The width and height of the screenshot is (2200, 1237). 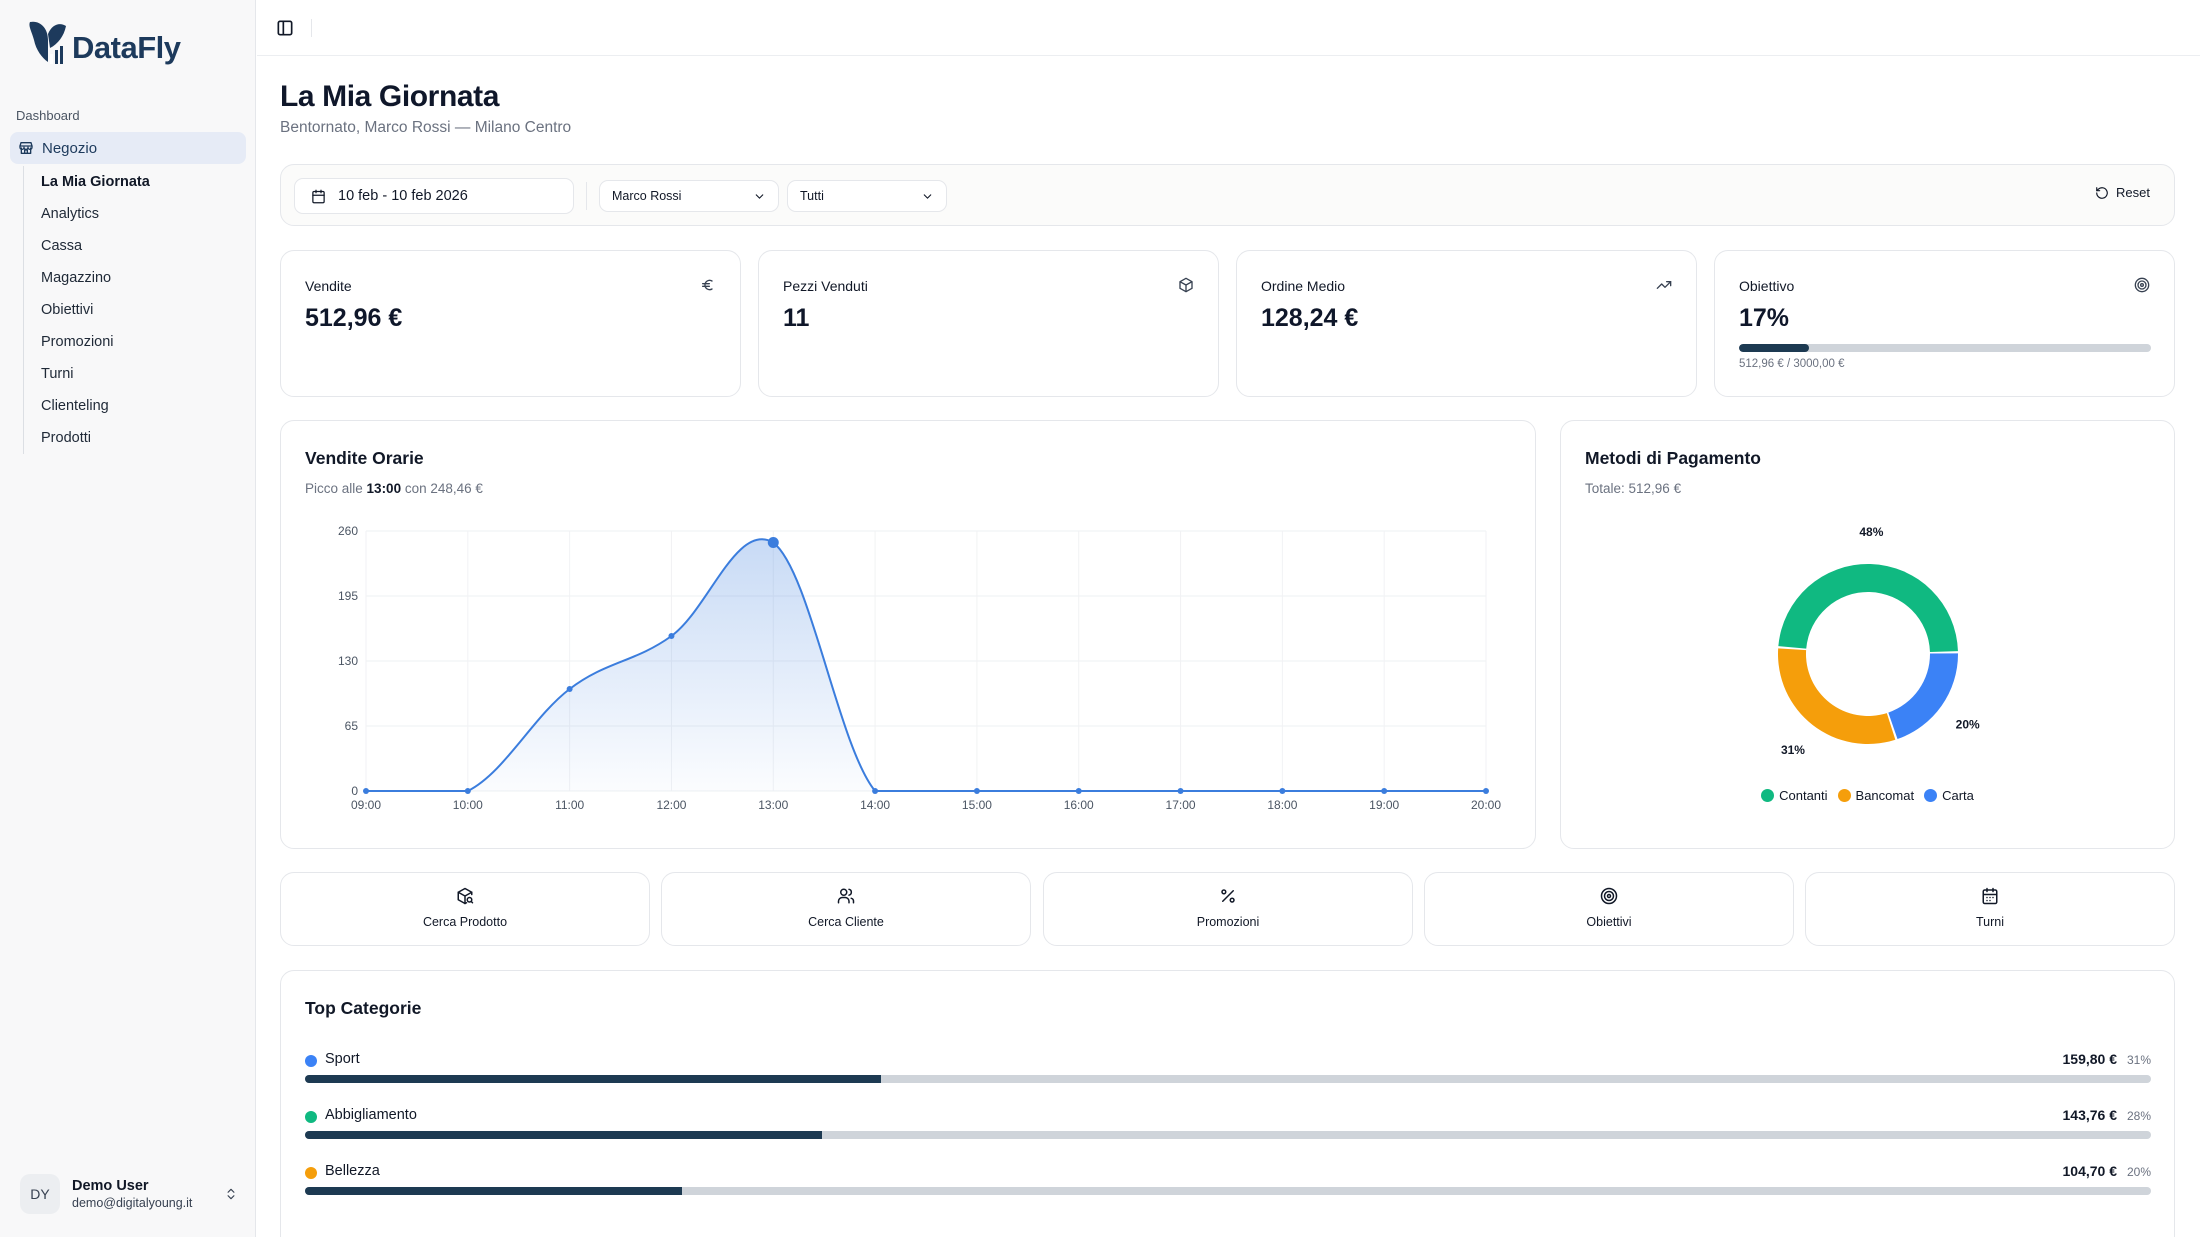 What do you see at coordinates (1181, 805) in the screenshot?
I see `x-tick-label: 17:00` at bounding box center [1181, 805].